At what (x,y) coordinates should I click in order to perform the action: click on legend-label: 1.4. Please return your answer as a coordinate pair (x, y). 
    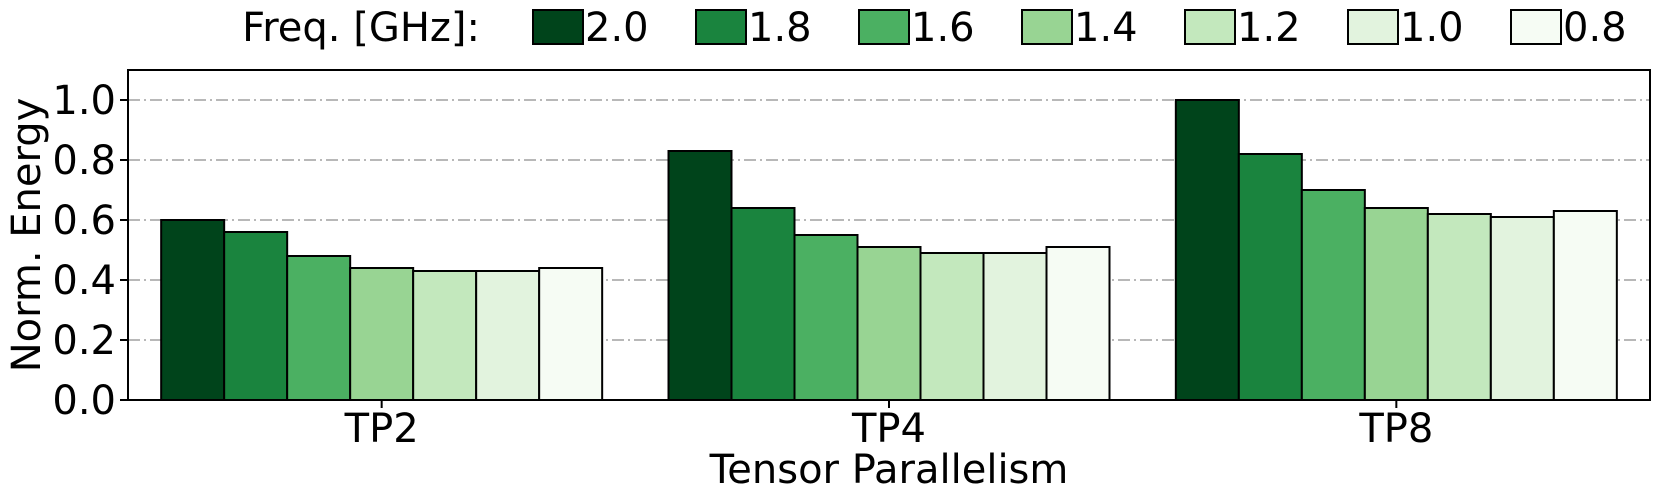
    Looking at the image, I should click on (1106, 28).